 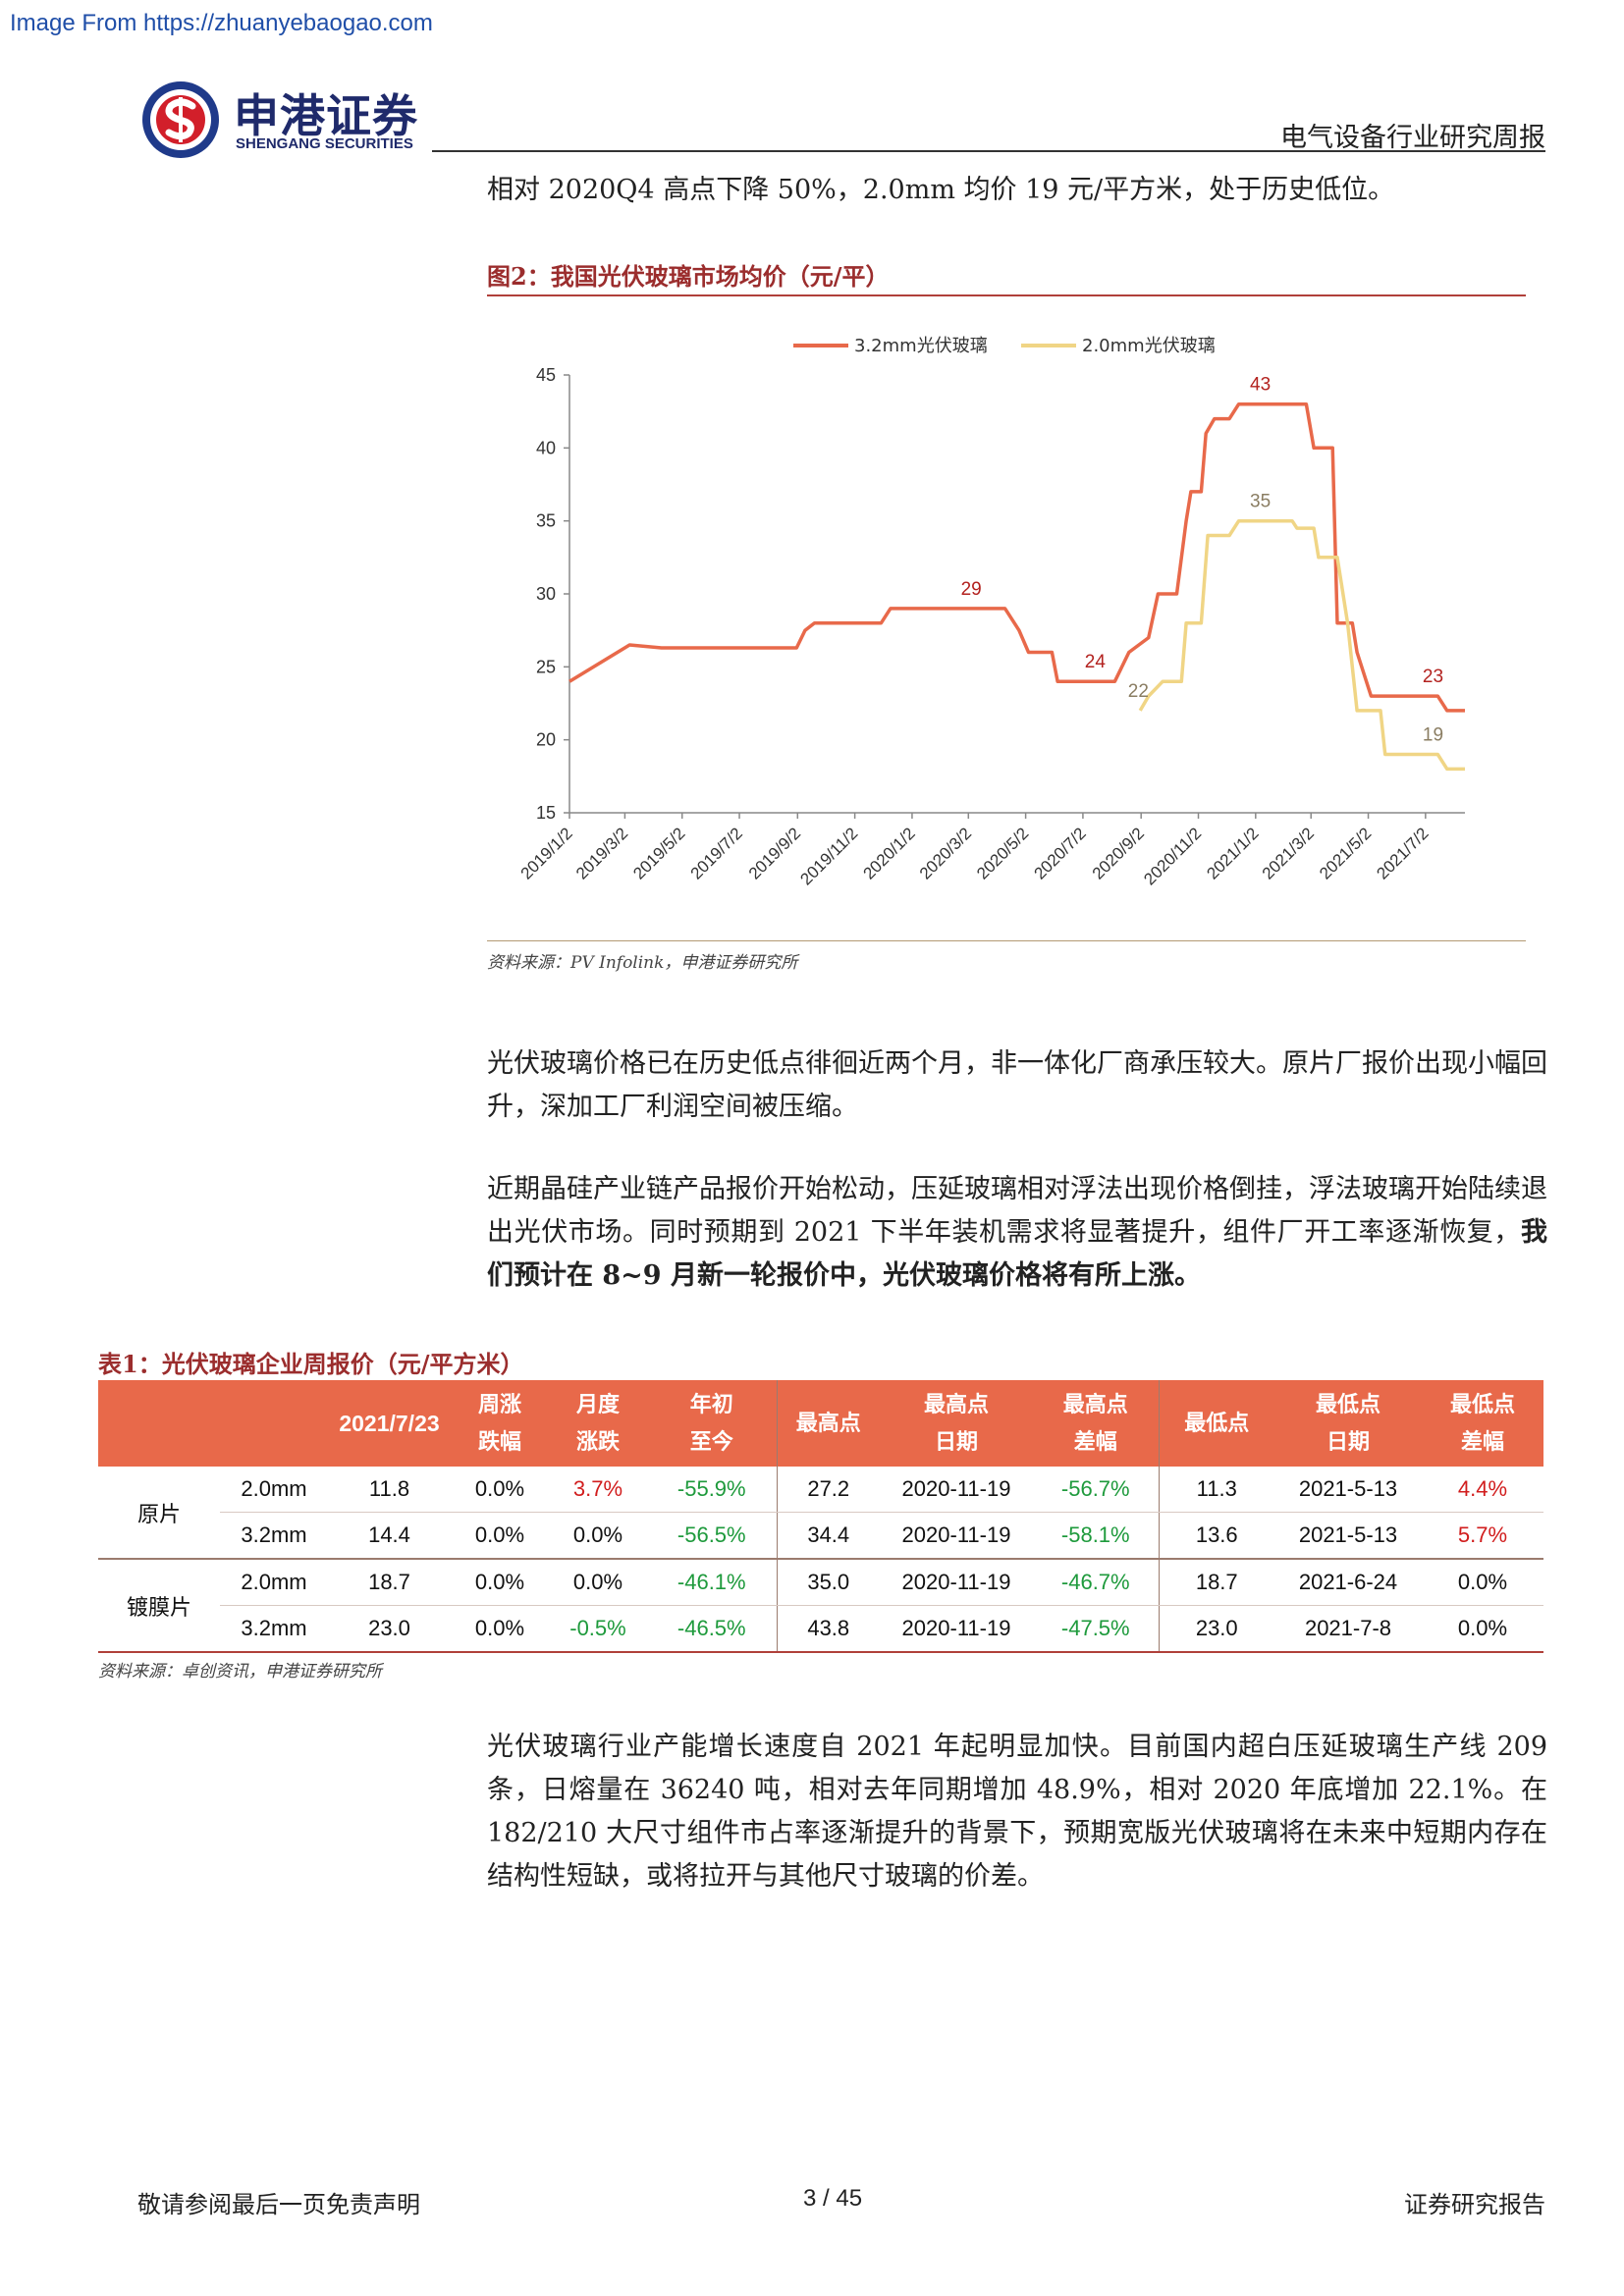 I want to click on table-title: 表1：光伏玻璃企业周报价（元/平方米）, so click(x=311, y=1364).